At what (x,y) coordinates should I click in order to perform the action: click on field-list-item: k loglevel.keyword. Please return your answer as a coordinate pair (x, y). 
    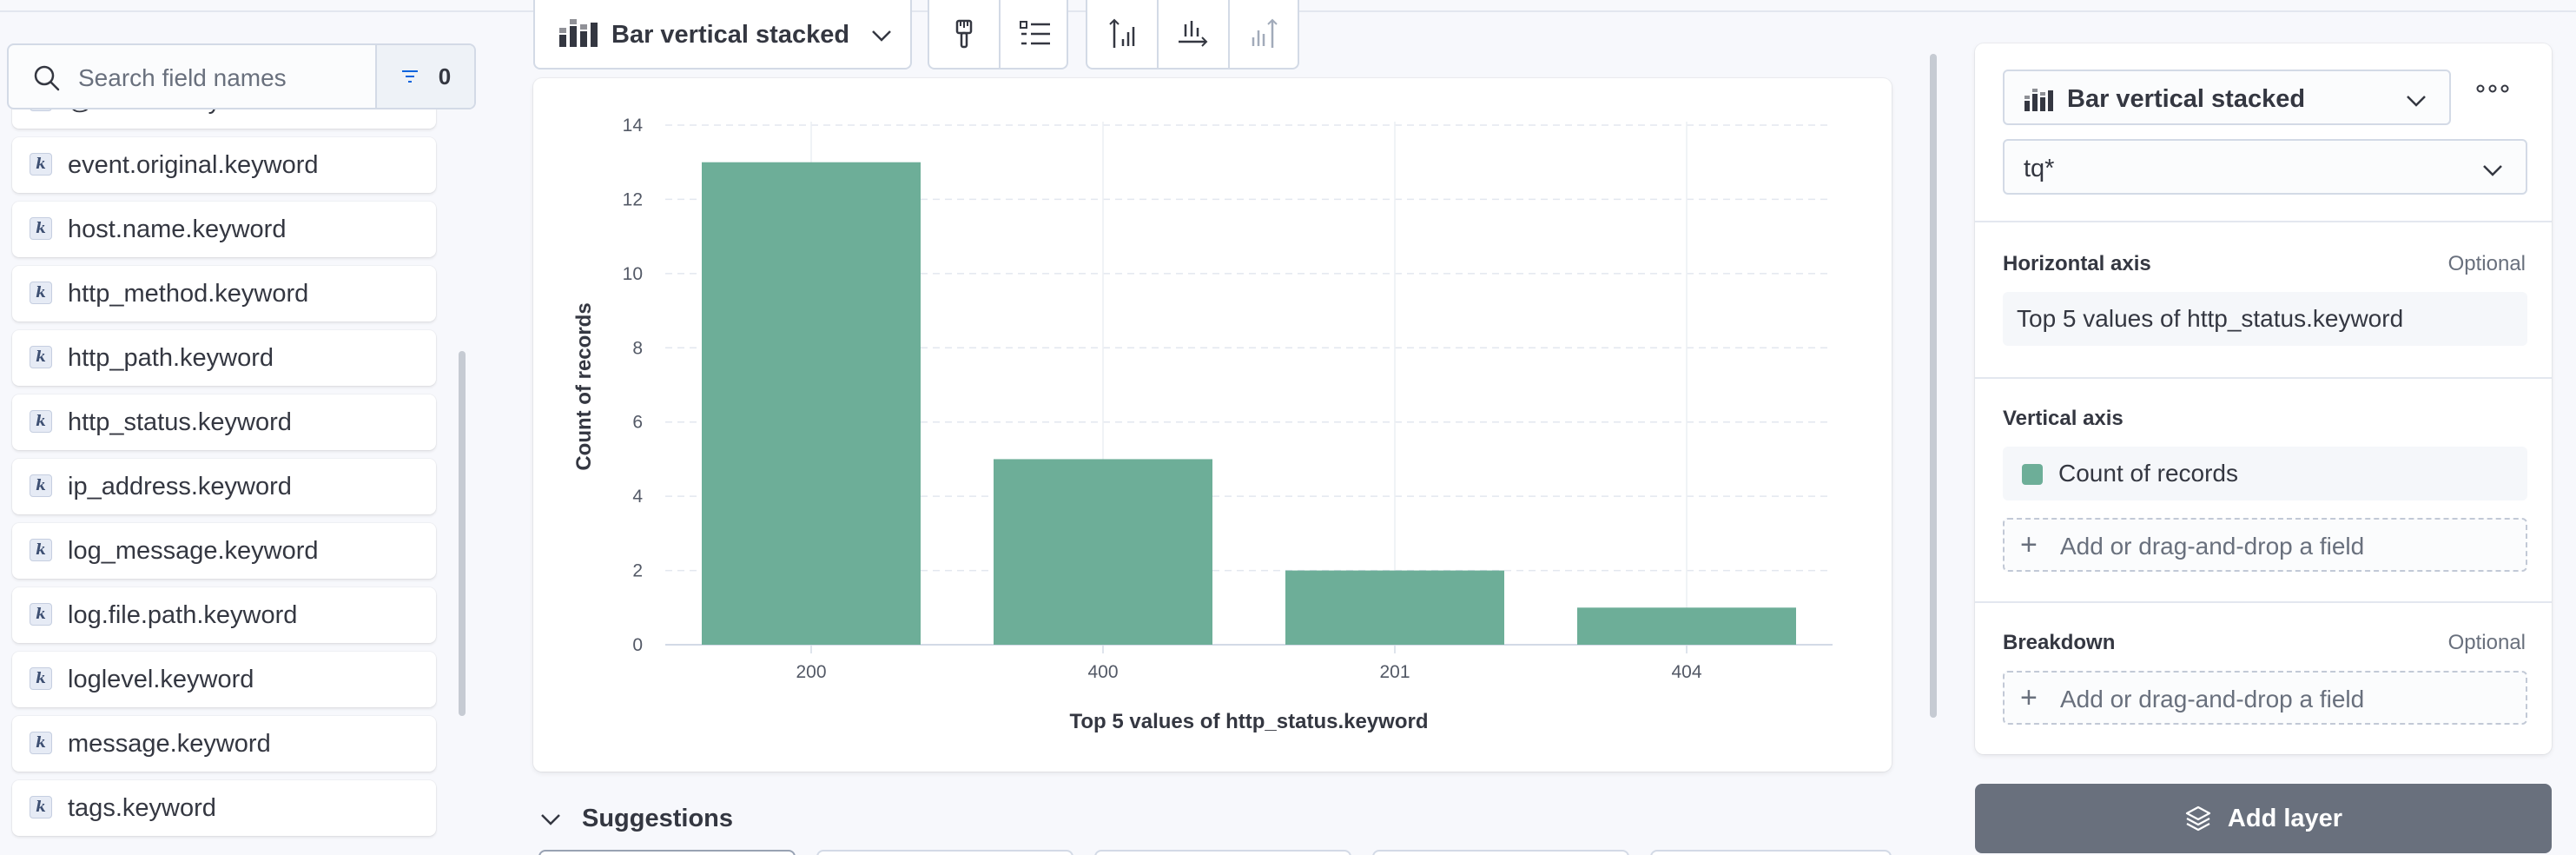
    Looking at the image, I should click on (224, 679).